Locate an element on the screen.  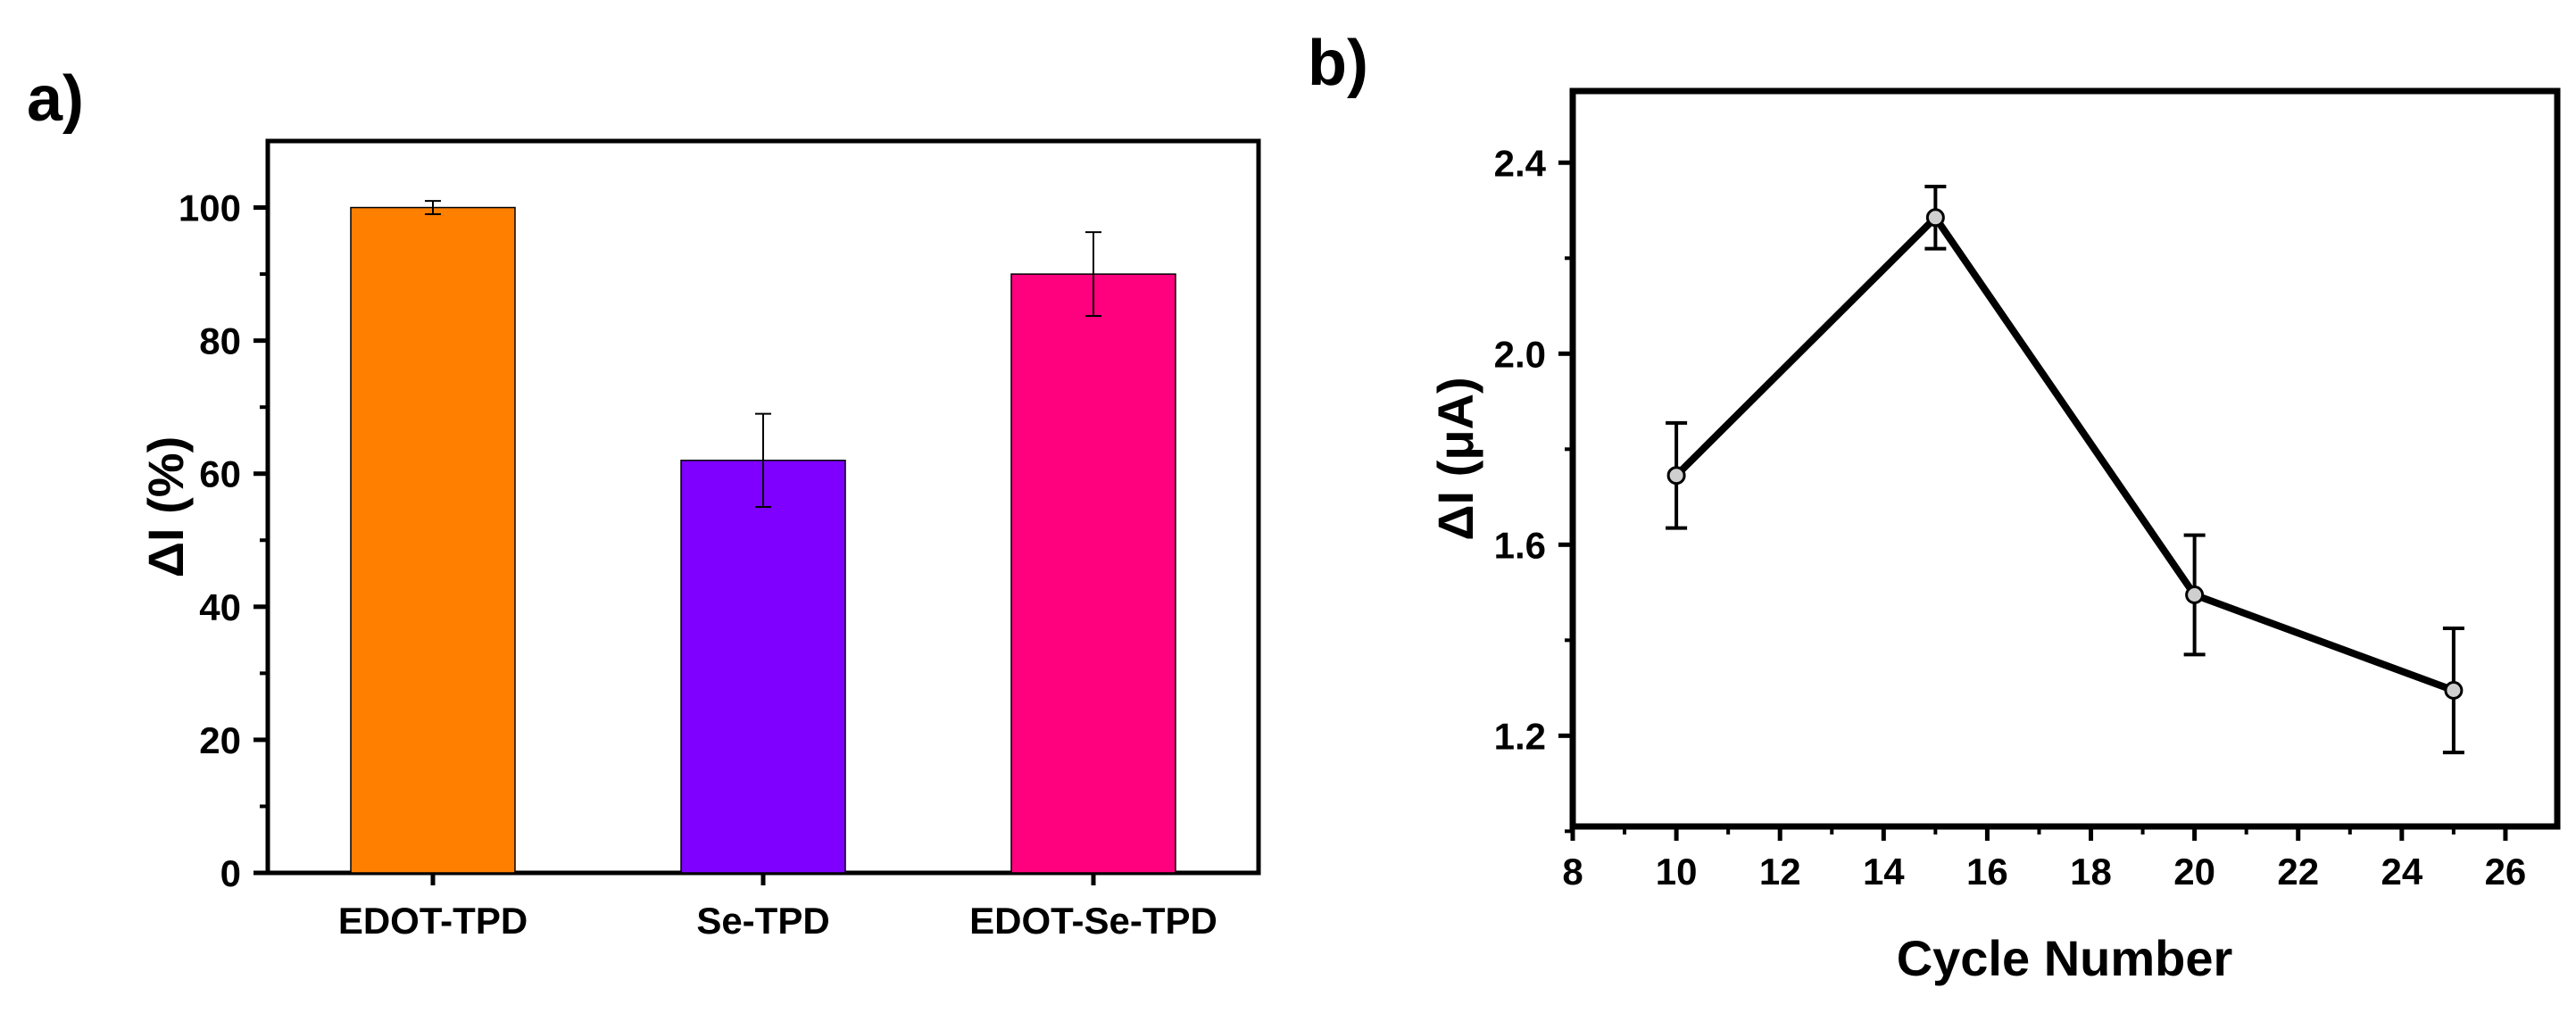
x-tick-label: EDOT-TPD is located at coordinates (433, 921).